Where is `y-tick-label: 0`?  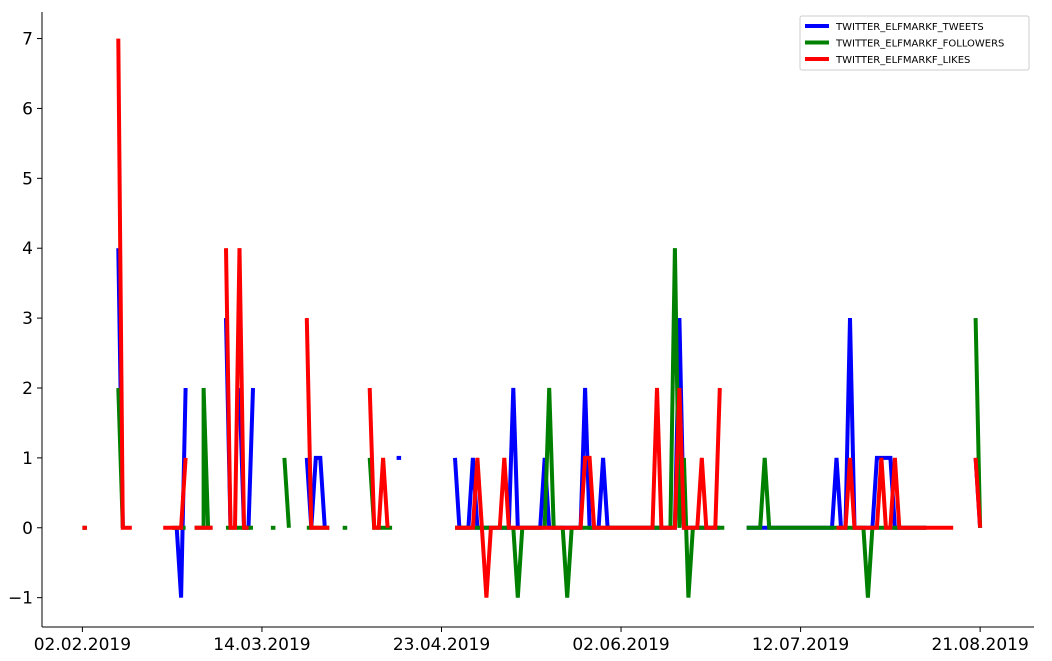 y-tick-label: 0 is located at coordinates (27, 529).